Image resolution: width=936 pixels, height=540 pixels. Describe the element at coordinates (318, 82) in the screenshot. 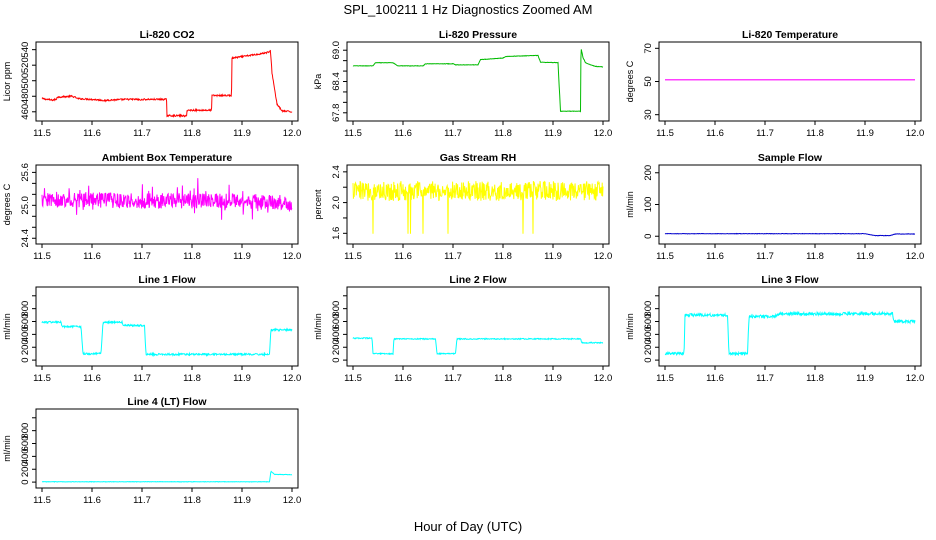

I see `y-axis-label: kPa` at that location.